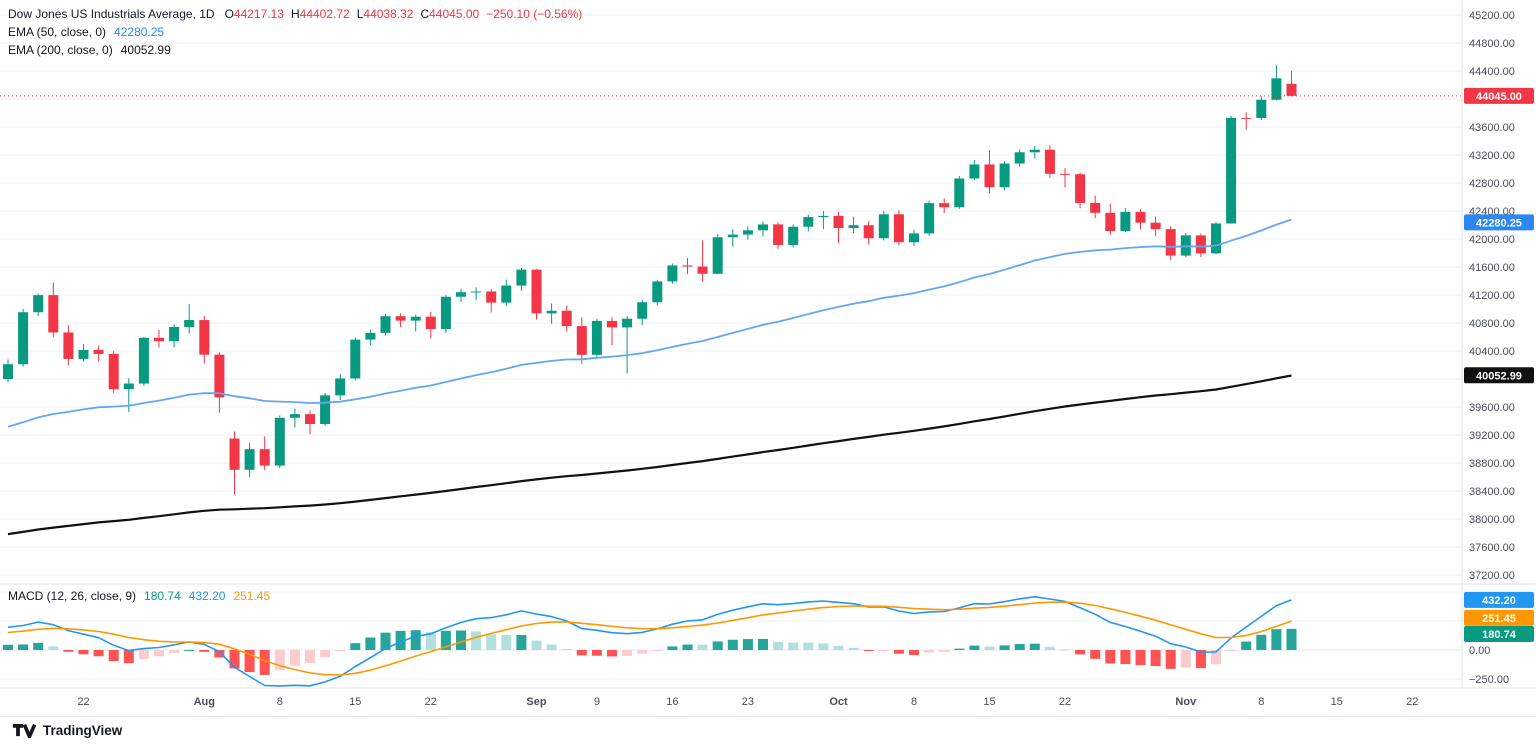 This screenshot has width=1536, height=744. What do you see at coordinates (1499, 223) in the screenshot?
I see `price-badge-text: 42280.25` at bounding box center [1499, 223].